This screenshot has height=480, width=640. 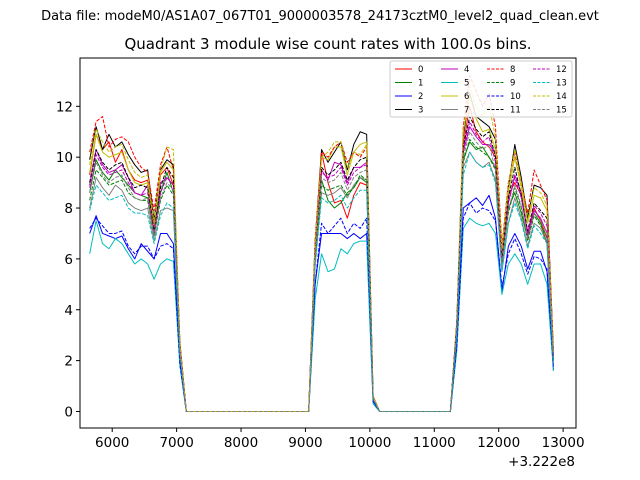 I want to click on legend-label-4: 4, so click(x=466, y=70).